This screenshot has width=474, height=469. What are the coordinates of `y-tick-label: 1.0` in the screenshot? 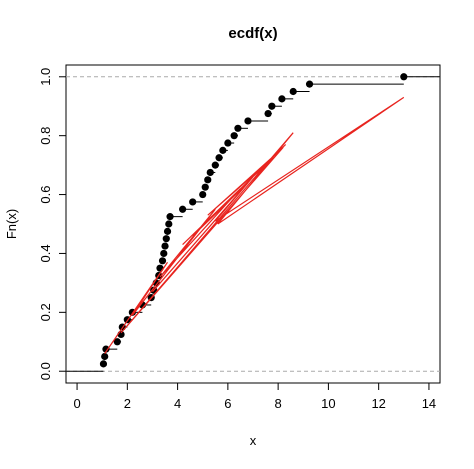 It's located at (45, 77).